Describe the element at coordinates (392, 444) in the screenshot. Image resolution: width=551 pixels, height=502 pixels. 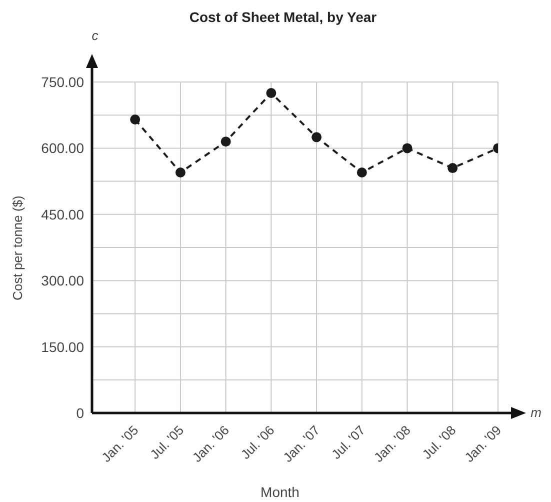
I see `x-tick-label: Jan. '08` at that location.